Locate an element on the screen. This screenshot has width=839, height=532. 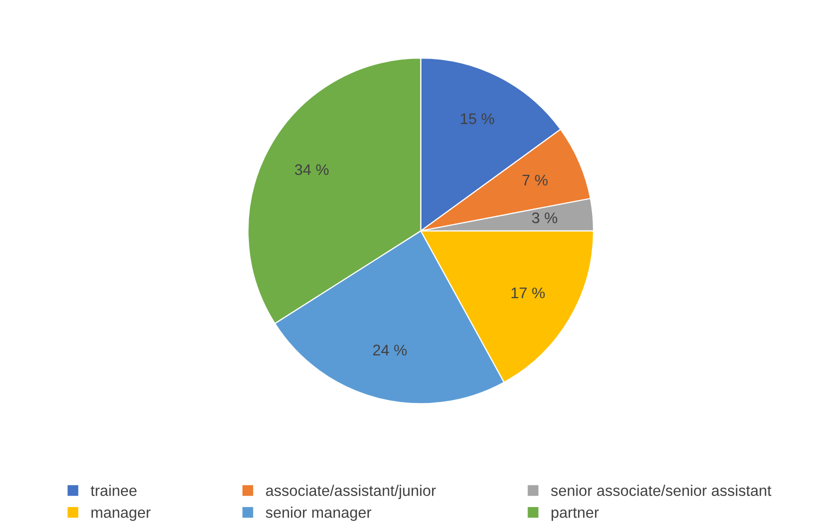
legend-label: manager is located at coordinates (121, 515).